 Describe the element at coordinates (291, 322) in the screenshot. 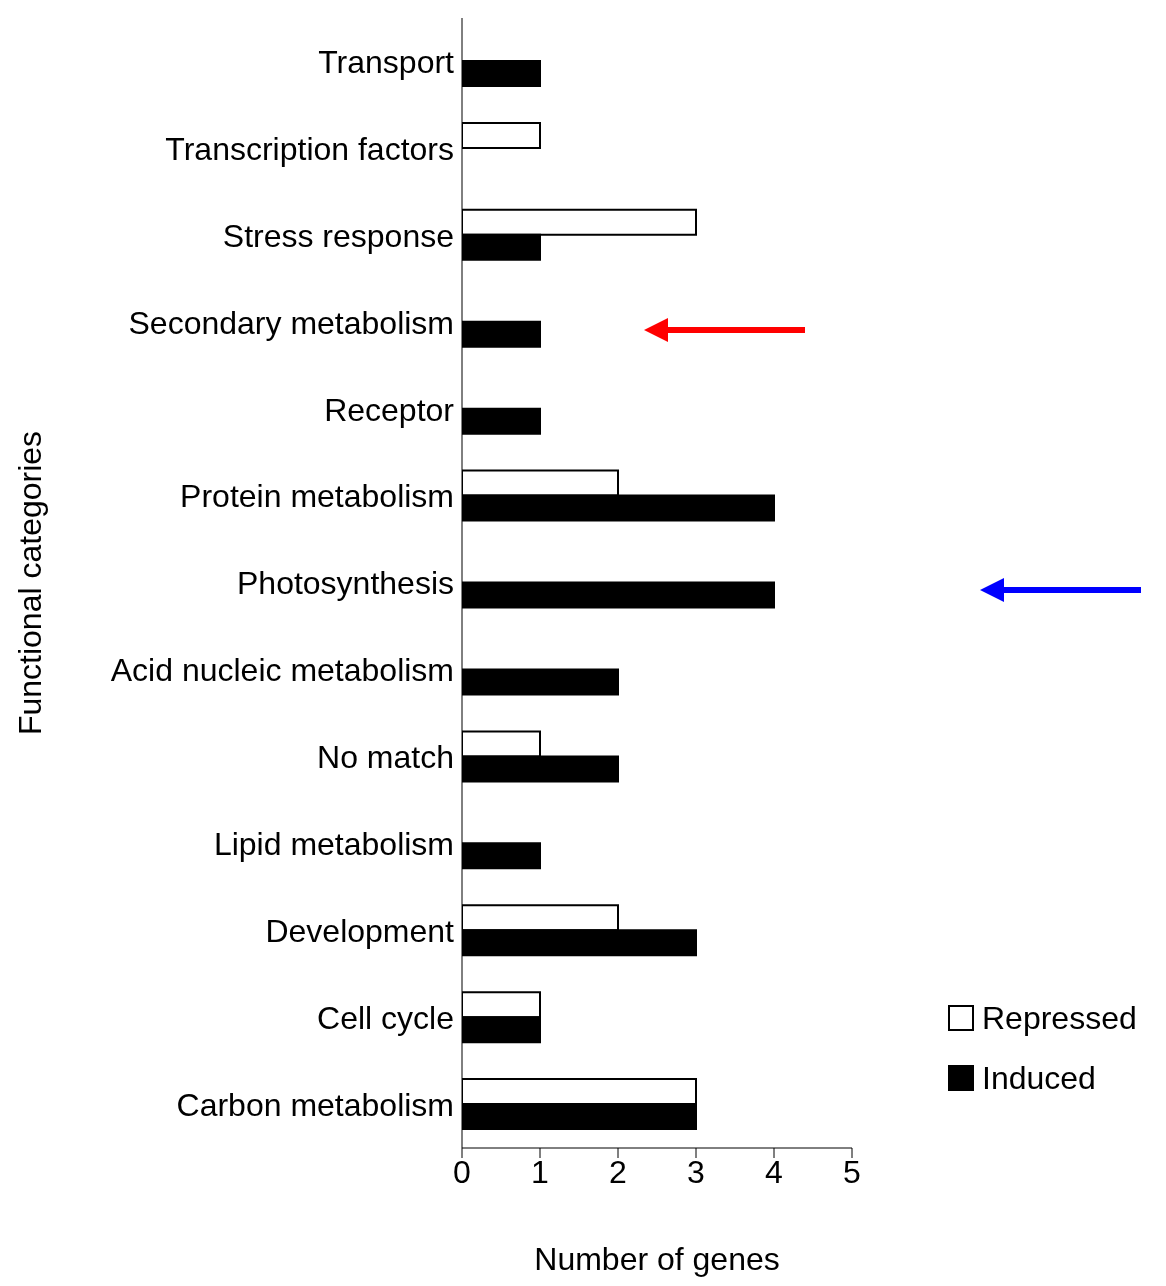

I see `y-tick-label: Secondary metabolism` at that location.